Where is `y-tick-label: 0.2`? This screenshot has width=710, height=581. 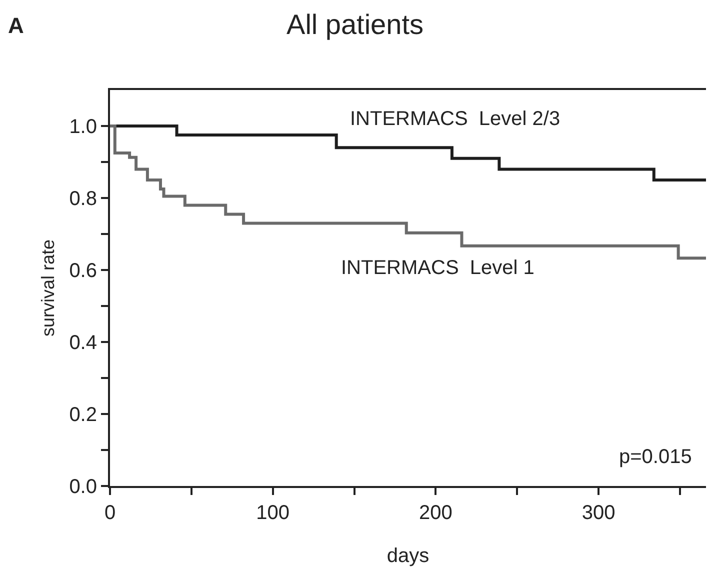 y-tick-label: 0.2 is located at coordinates (83, 415).